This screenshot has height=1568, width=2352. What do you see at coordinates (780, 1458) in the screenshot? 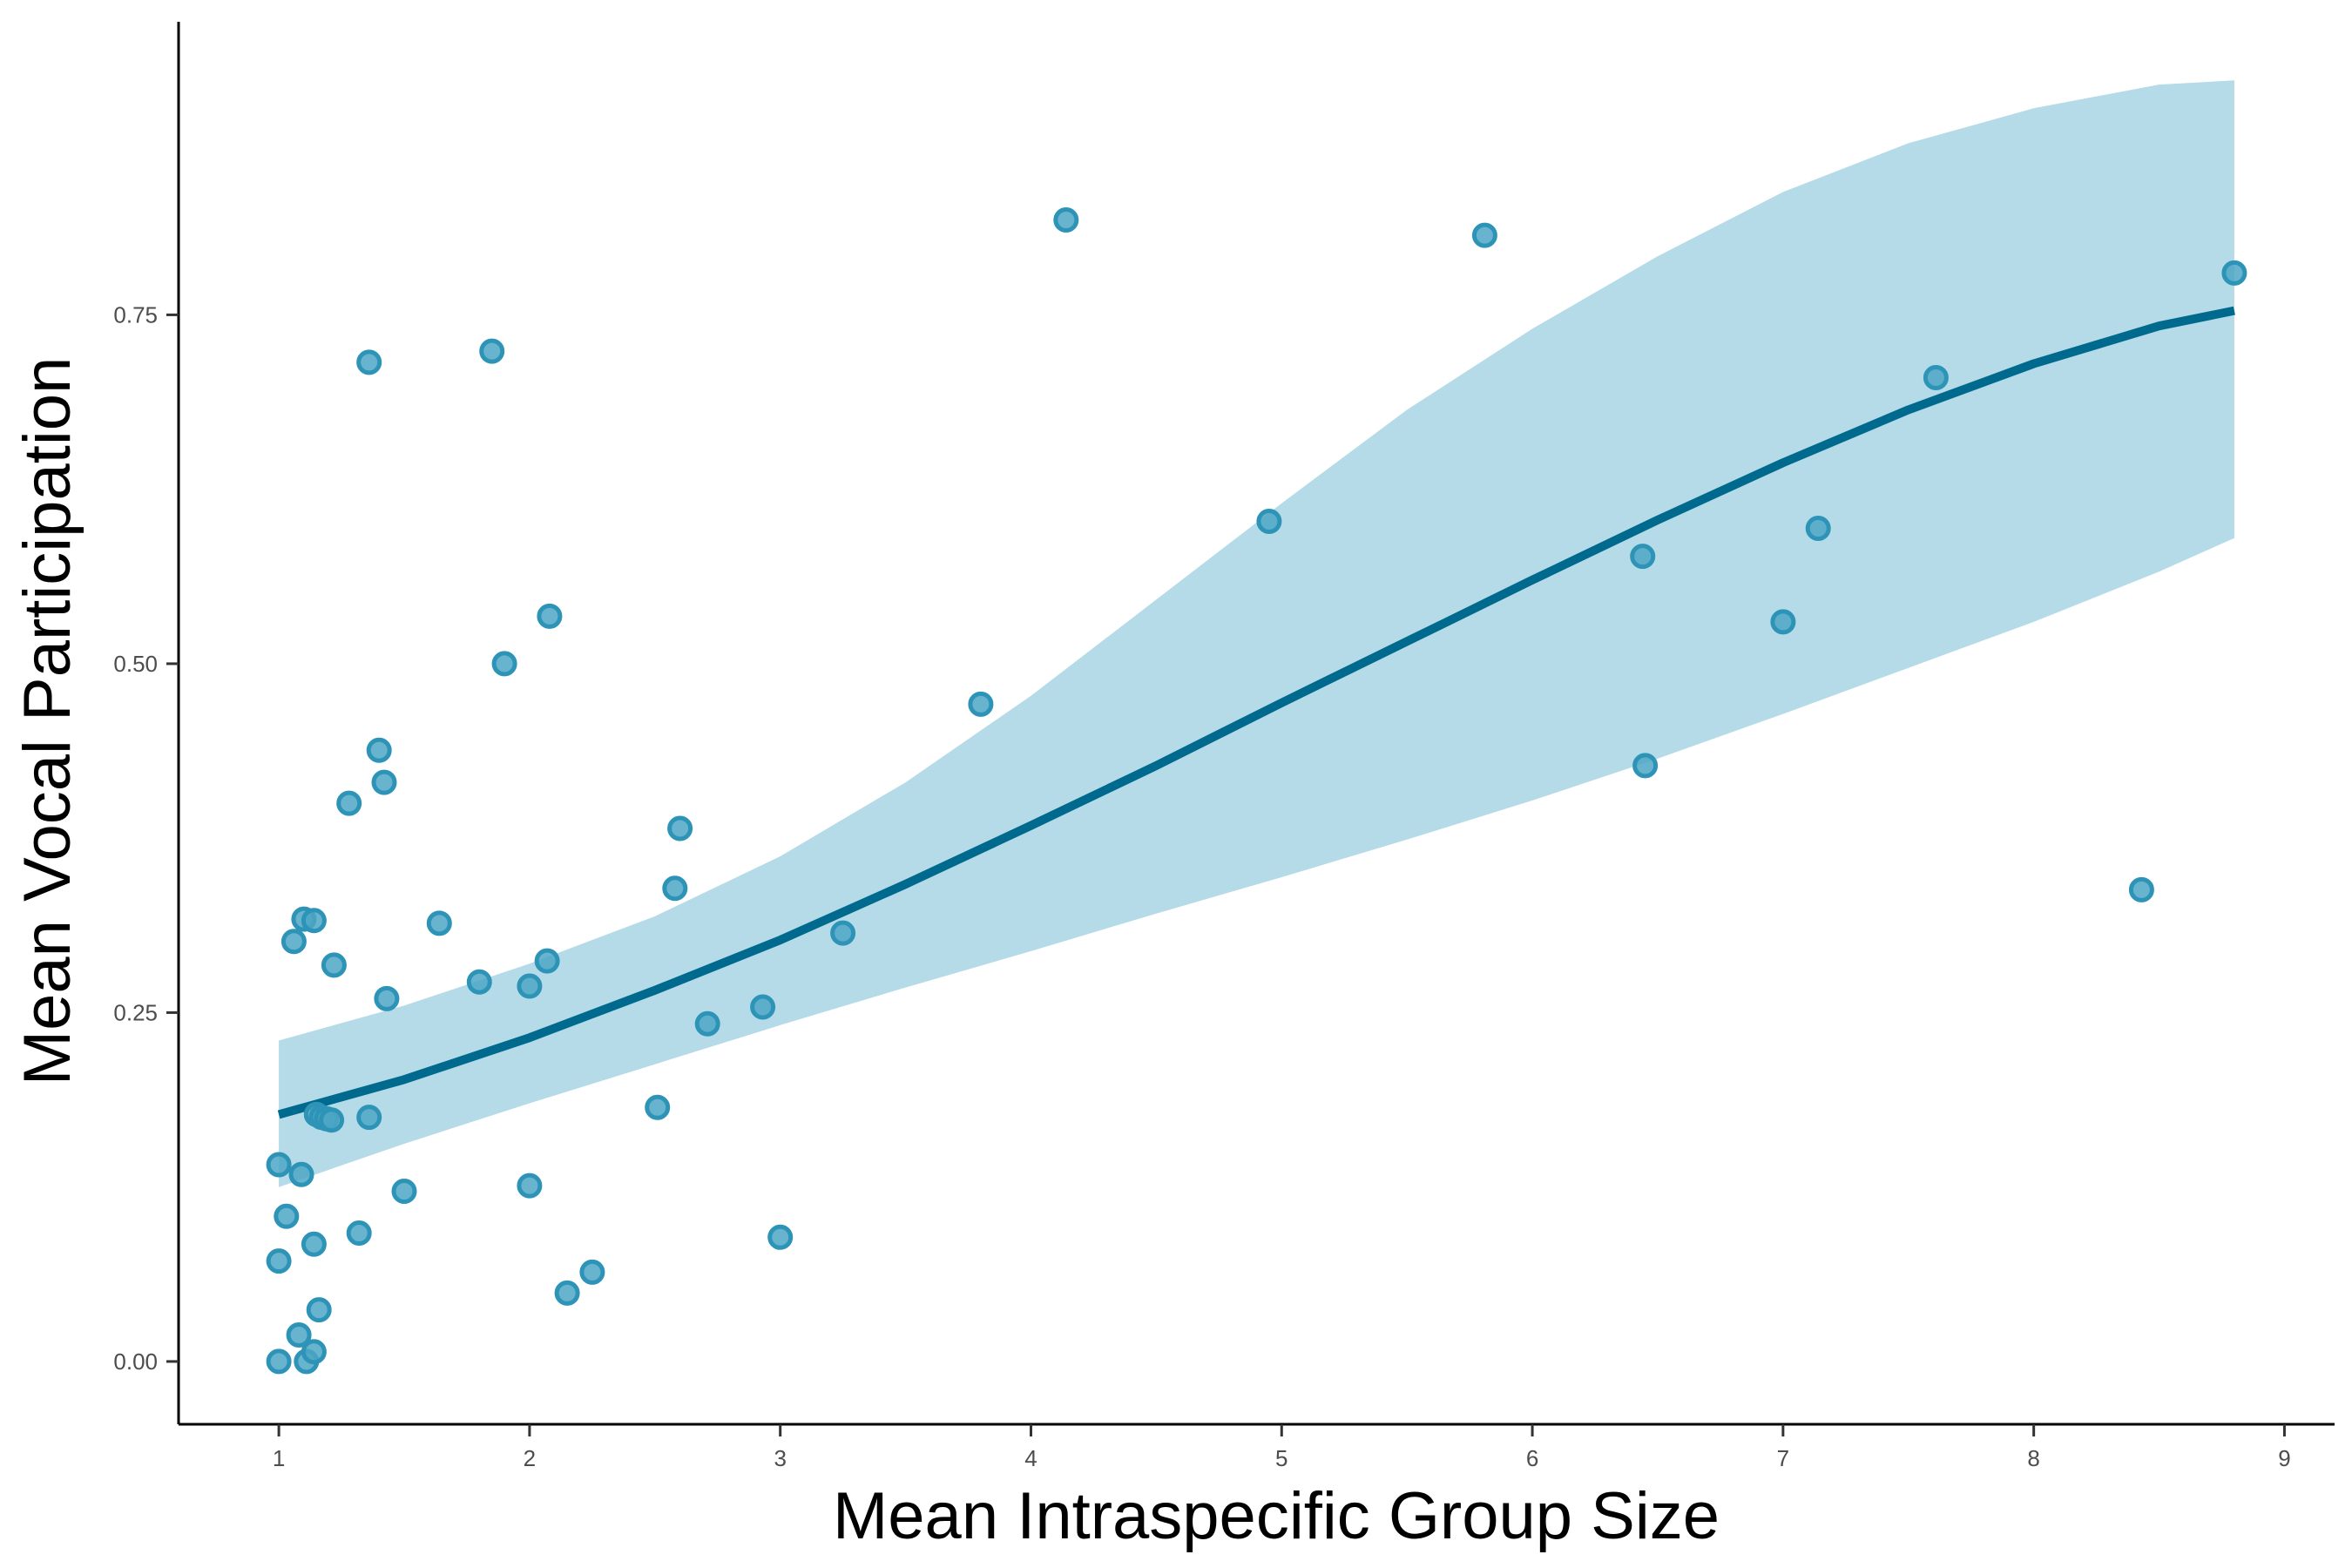
I see `x-tick-label: 3` at bounding box center [780, 1458].